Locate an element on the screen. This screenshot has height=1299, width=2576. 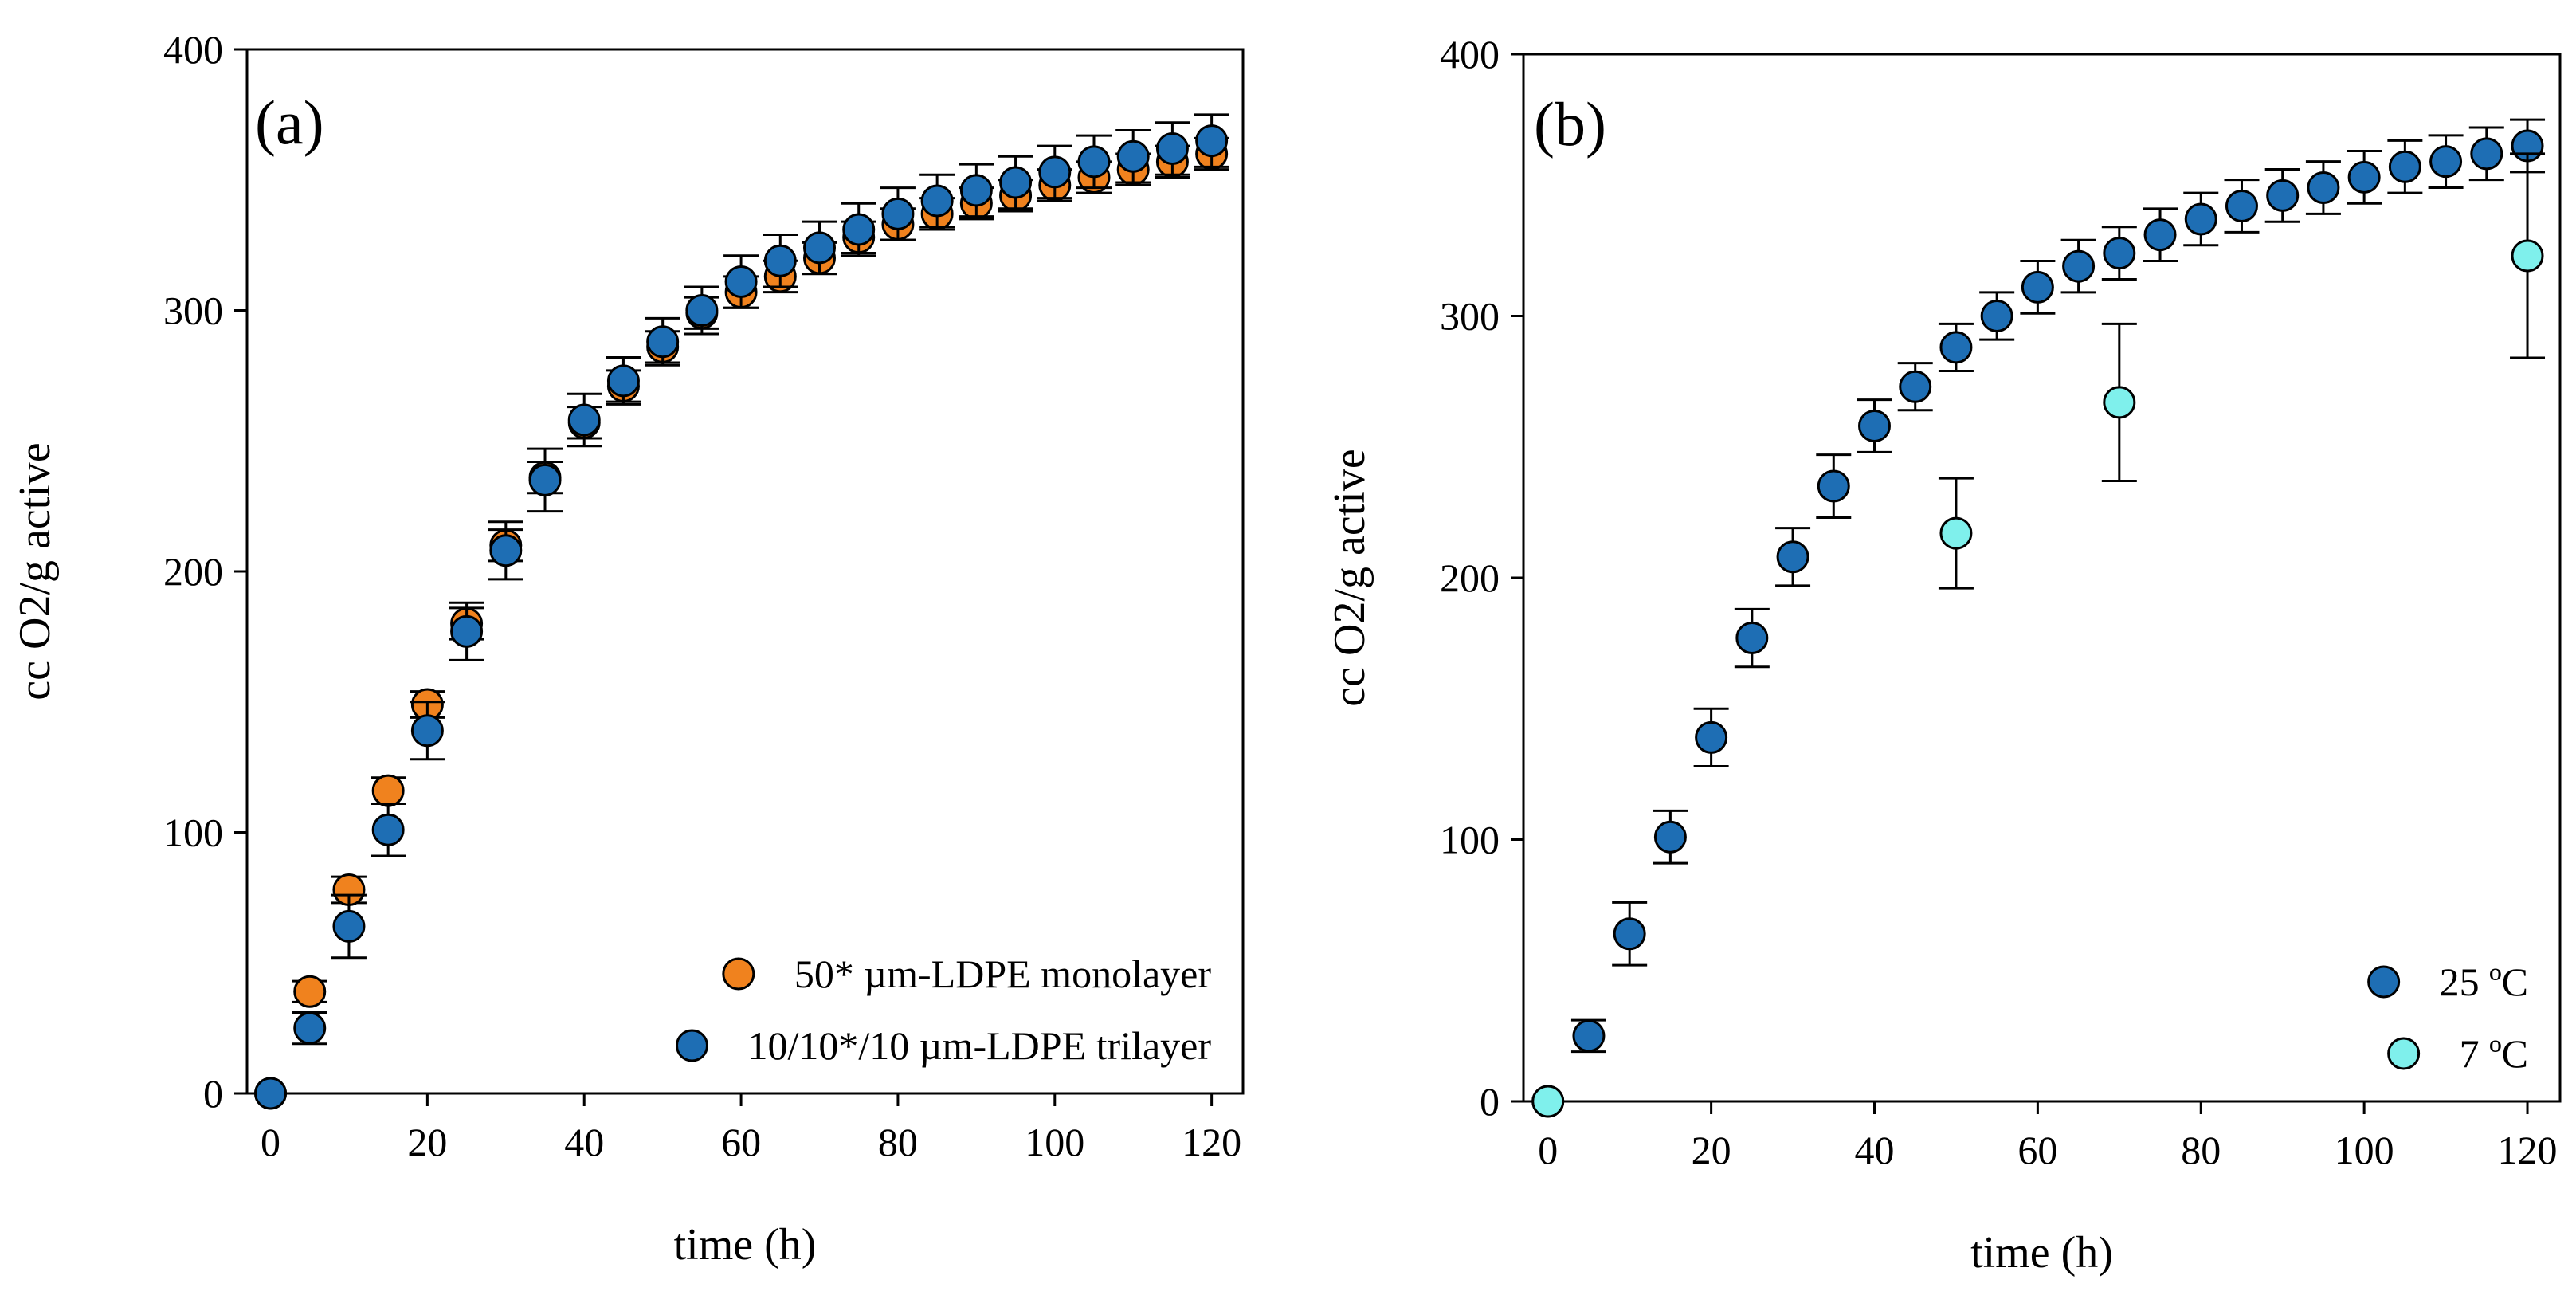
legend-label: 7 ºC is located at coordinates (2494, 1053).